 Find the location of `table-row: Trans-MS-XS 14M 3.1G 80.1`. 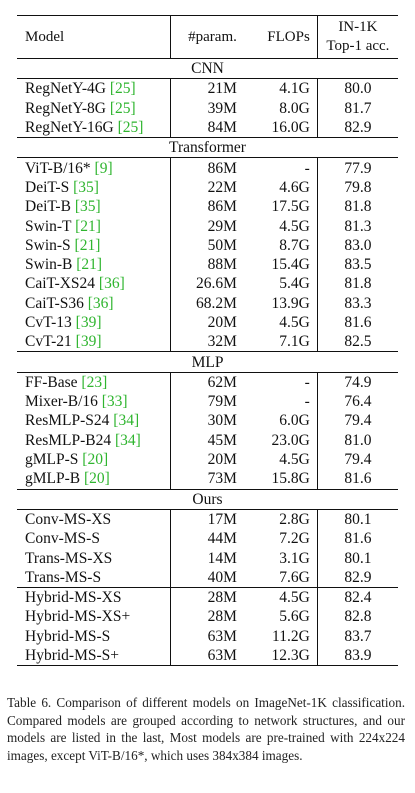

table-row: Trans-MS-XS 14M 3.1G 80.1 is located at coordinates (207, 558).